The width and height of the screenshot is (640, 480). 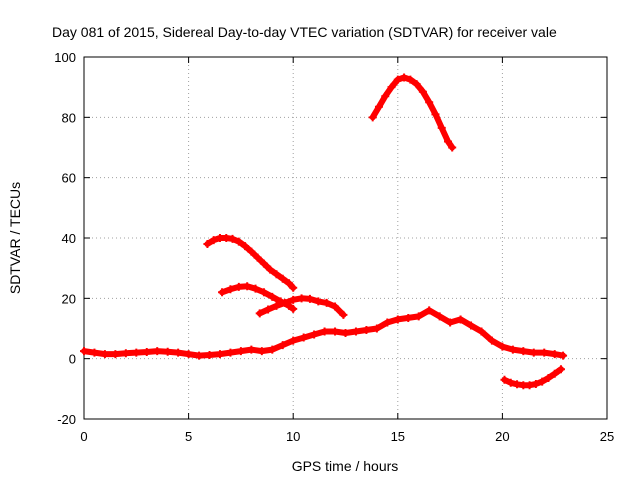 I want to click on y-tick-label: 20, so click(x=69, y=298).